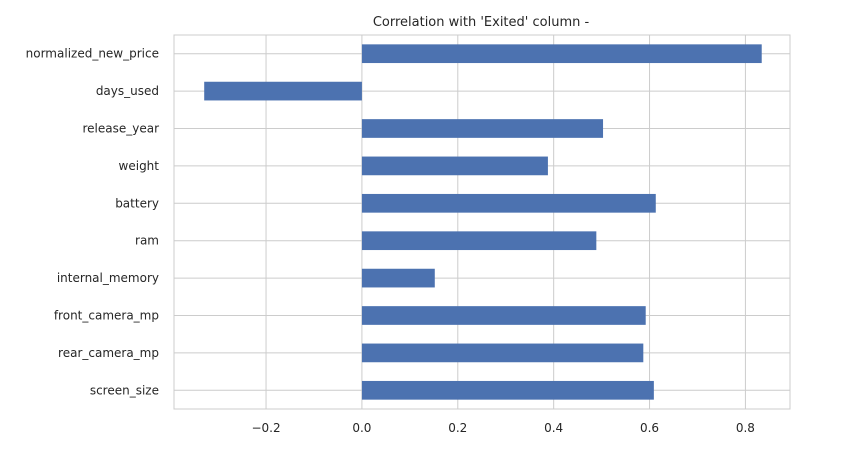 The image size is (842, 457). I want to click on y-tick-label: normalized_new_price, so click(92, 54).